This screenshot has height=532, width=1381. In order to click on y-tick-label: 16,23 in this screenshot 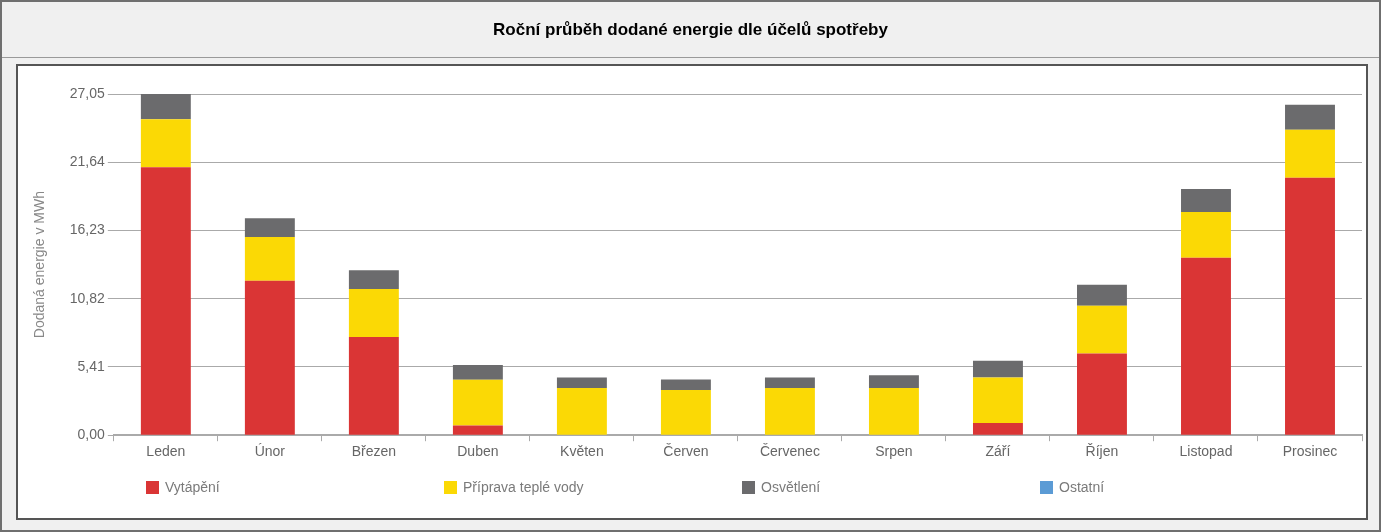, I will do `click(87, 229)`.